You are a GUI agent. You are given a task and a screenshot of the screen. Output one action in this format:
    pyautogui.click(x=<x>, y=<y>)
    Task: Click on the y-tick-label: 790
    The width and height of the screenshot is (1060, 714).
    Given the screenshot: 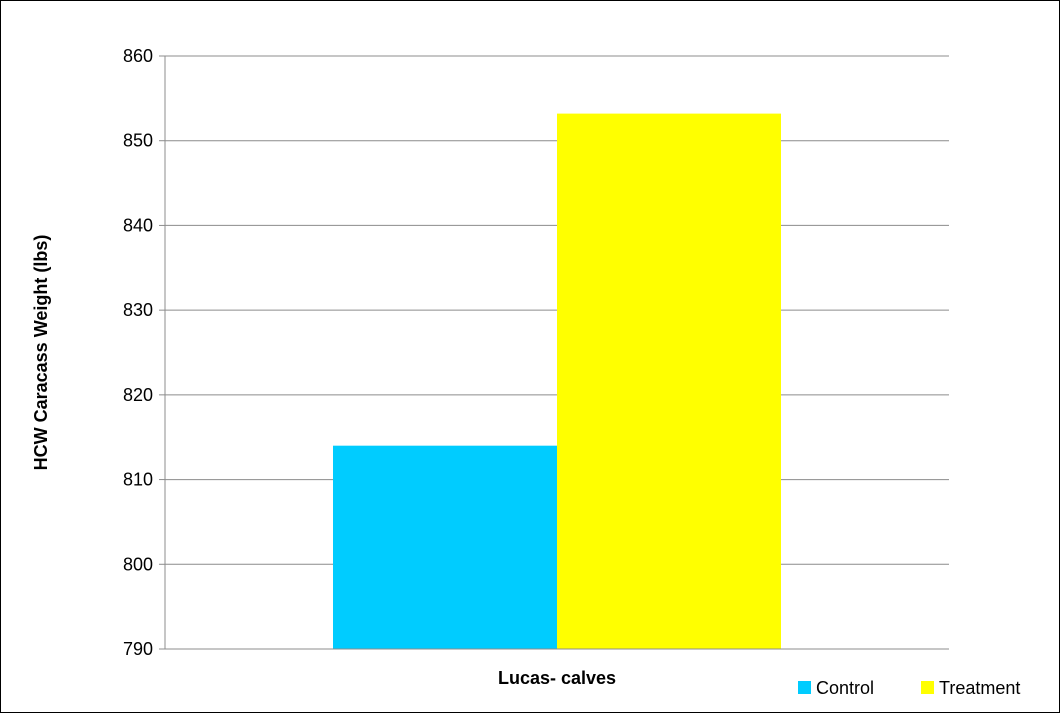 What is the action you would take?
    pyautogui.click(x=138, y=649)
    